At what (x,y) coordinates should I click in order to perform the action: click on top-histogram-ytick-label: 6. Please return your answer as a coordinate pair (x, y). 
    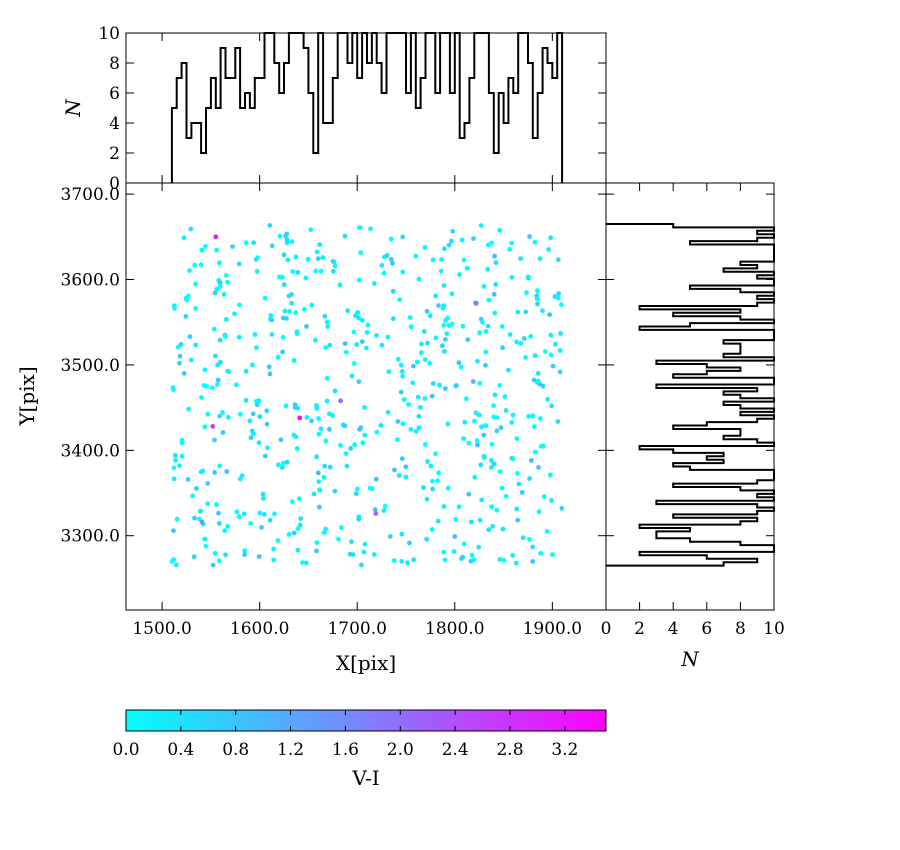
    Looking at the image, I should click on (114, 94).